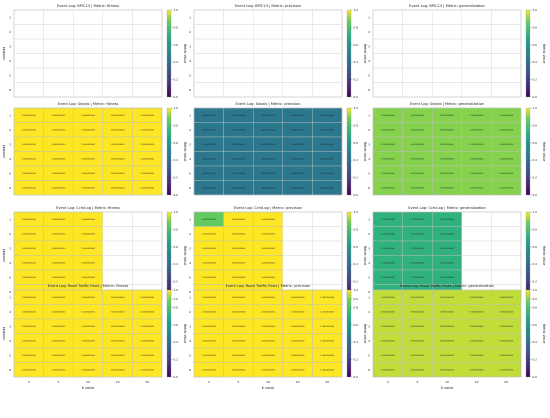 The image size is (550, 418). What do you see at coordinates (176, 125) in the screenshot?
I see `colorbar-tick-label: 0.8` at bounding box center [176, 125].